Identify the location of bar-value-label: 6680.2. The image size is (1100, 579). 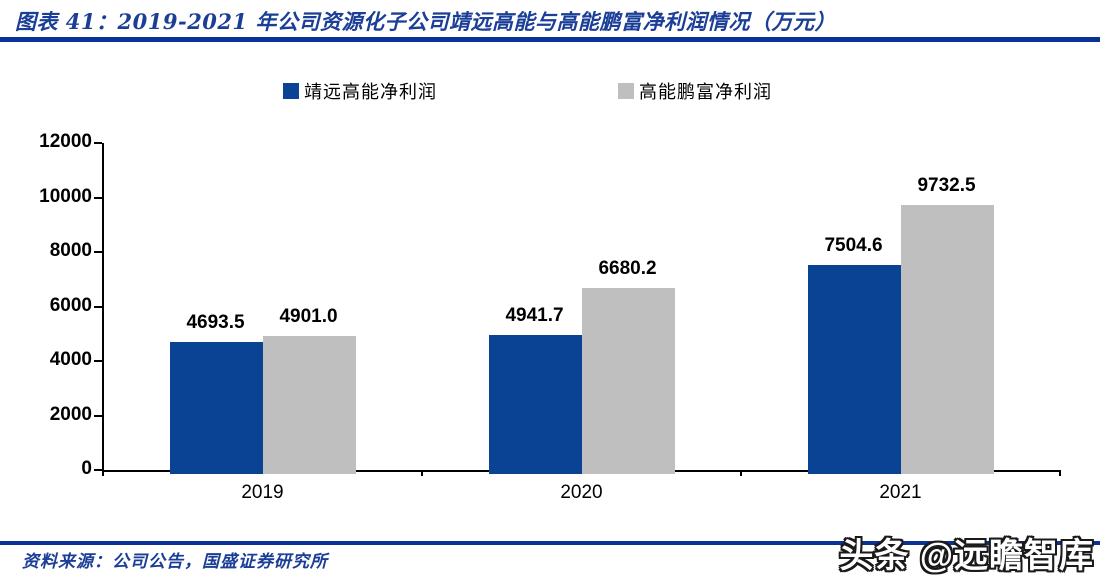
(627, 268).